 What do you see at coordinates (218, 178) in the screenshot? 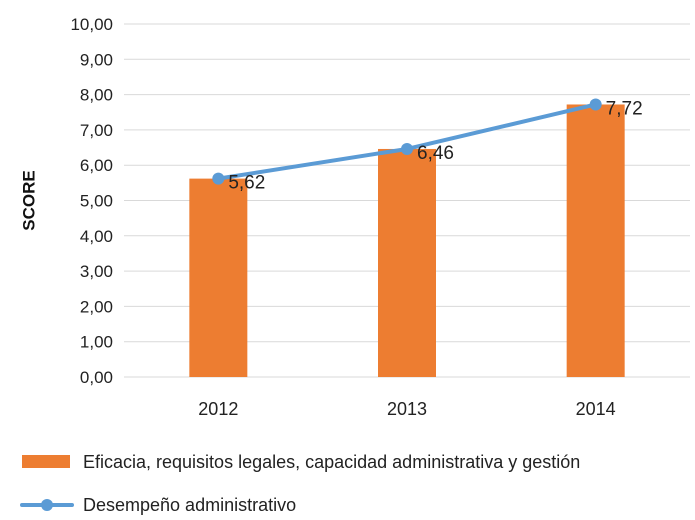
I see `line-point-2012` at bounding box center [218, 178].